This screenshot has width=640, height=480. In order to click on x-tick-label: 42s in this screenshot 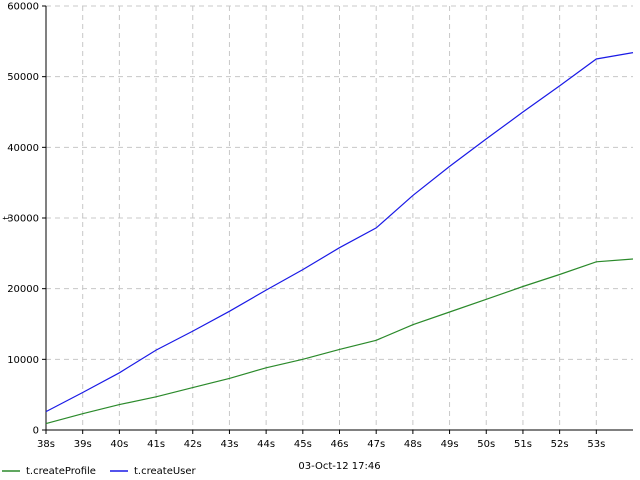, I will do `click(193, 444)`.